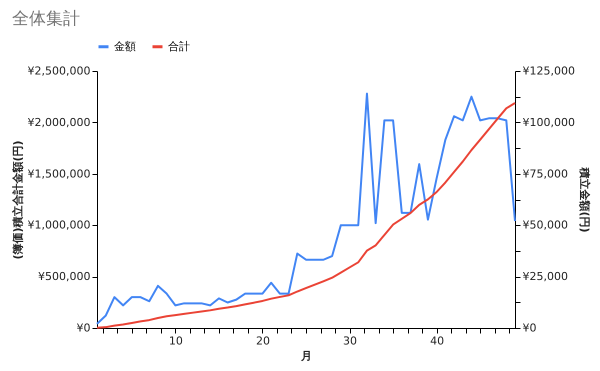  Describe the element at coordinates (545, 173) in the screenshot. I see `y2-tick-label: ¥75,000` at that location.